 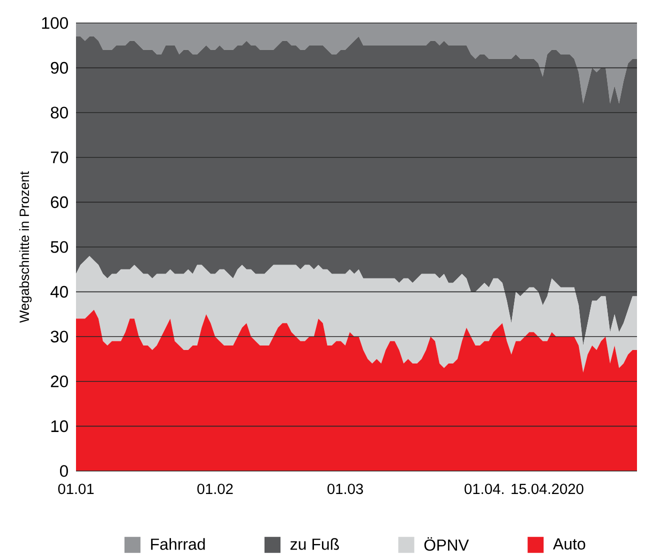 What do you see at coordinates (55, 23) in the screenshot?
I see `y-tick-label: 100` at bounding box center [55, 23].